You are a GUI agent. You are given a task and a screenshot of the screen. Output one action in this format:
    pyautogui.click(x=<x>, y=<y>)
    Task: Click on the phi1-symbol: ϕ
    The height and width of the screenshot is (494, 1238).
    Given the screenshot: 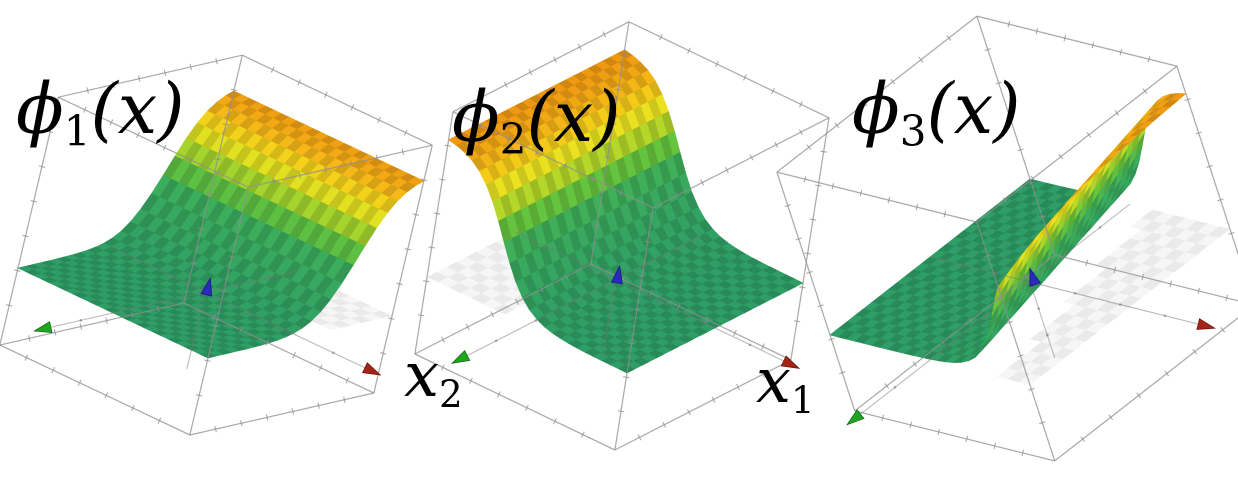 What is the action you would take?
    pyautogui.click(x=40, y=109)
    